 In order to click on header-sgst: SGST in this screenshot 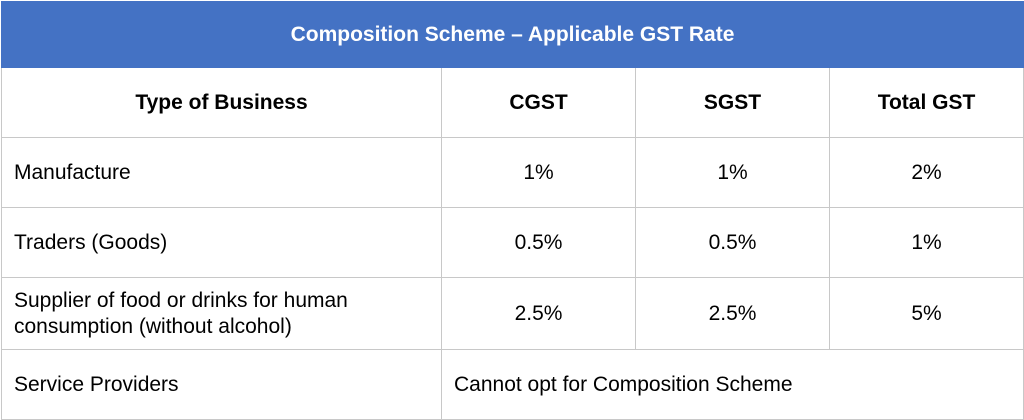, I will do `click(732, 102)`.